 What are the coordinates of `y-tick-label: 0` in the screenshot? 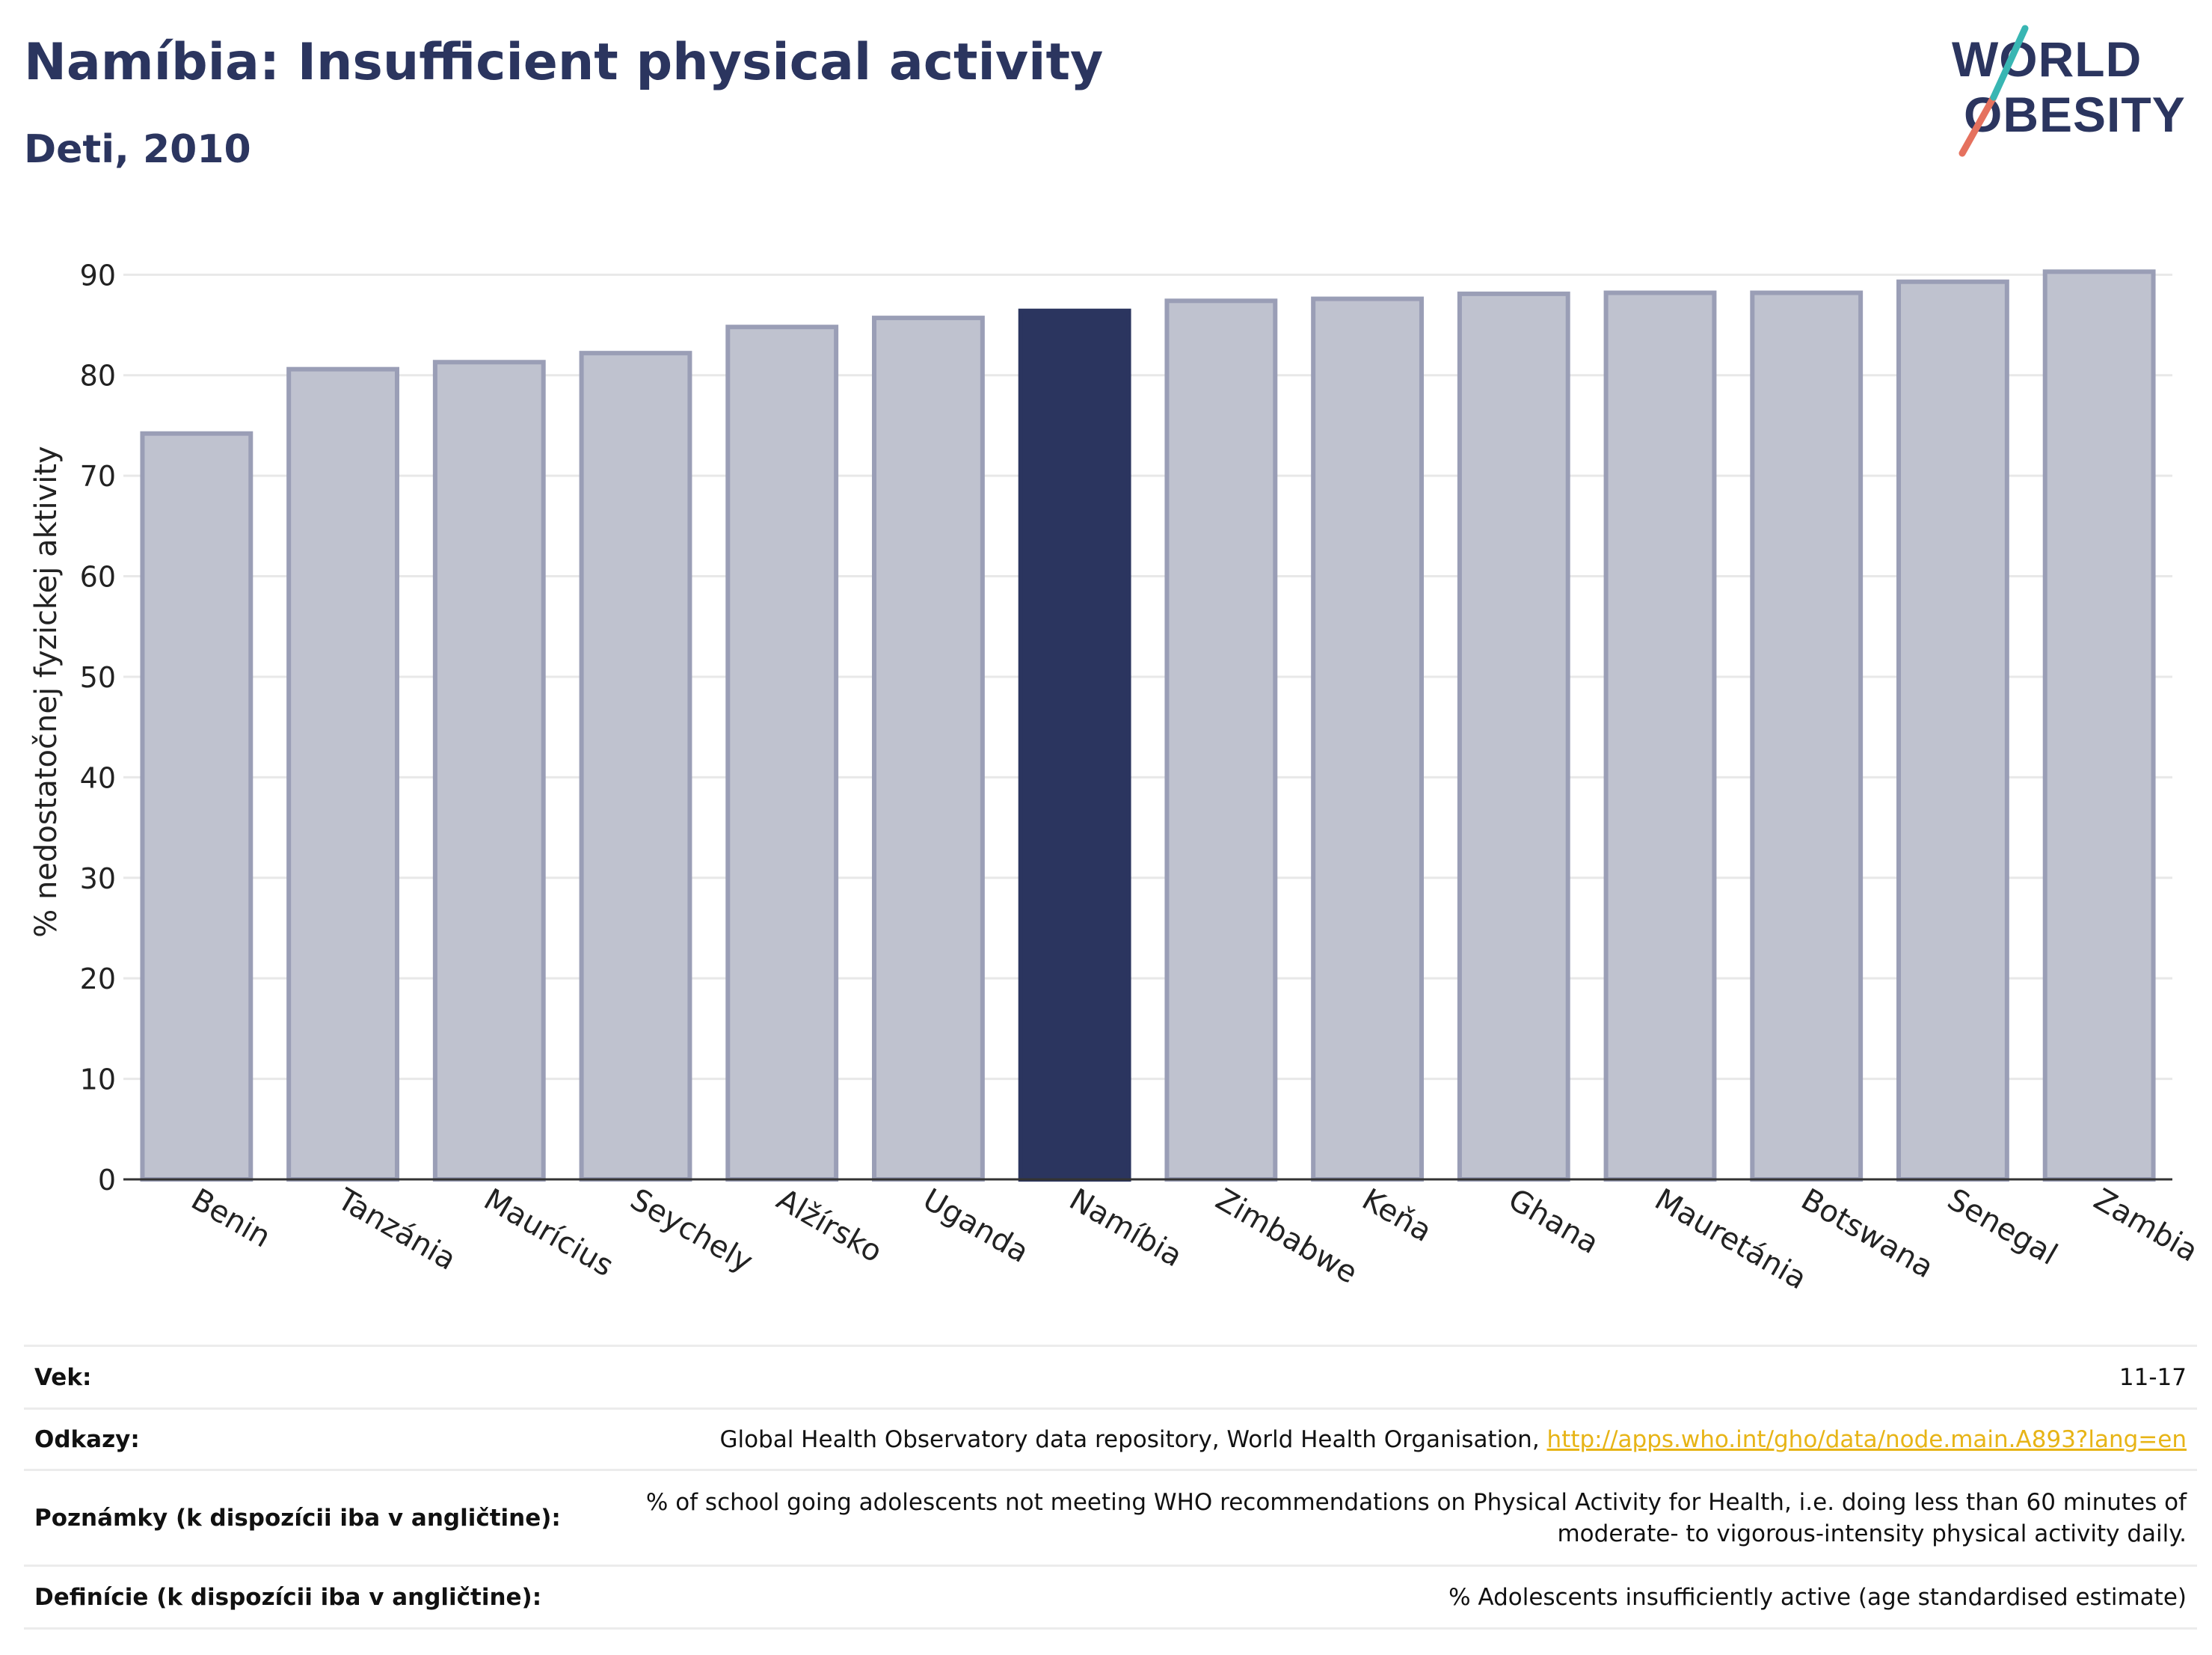 It's located at (107, 1180).